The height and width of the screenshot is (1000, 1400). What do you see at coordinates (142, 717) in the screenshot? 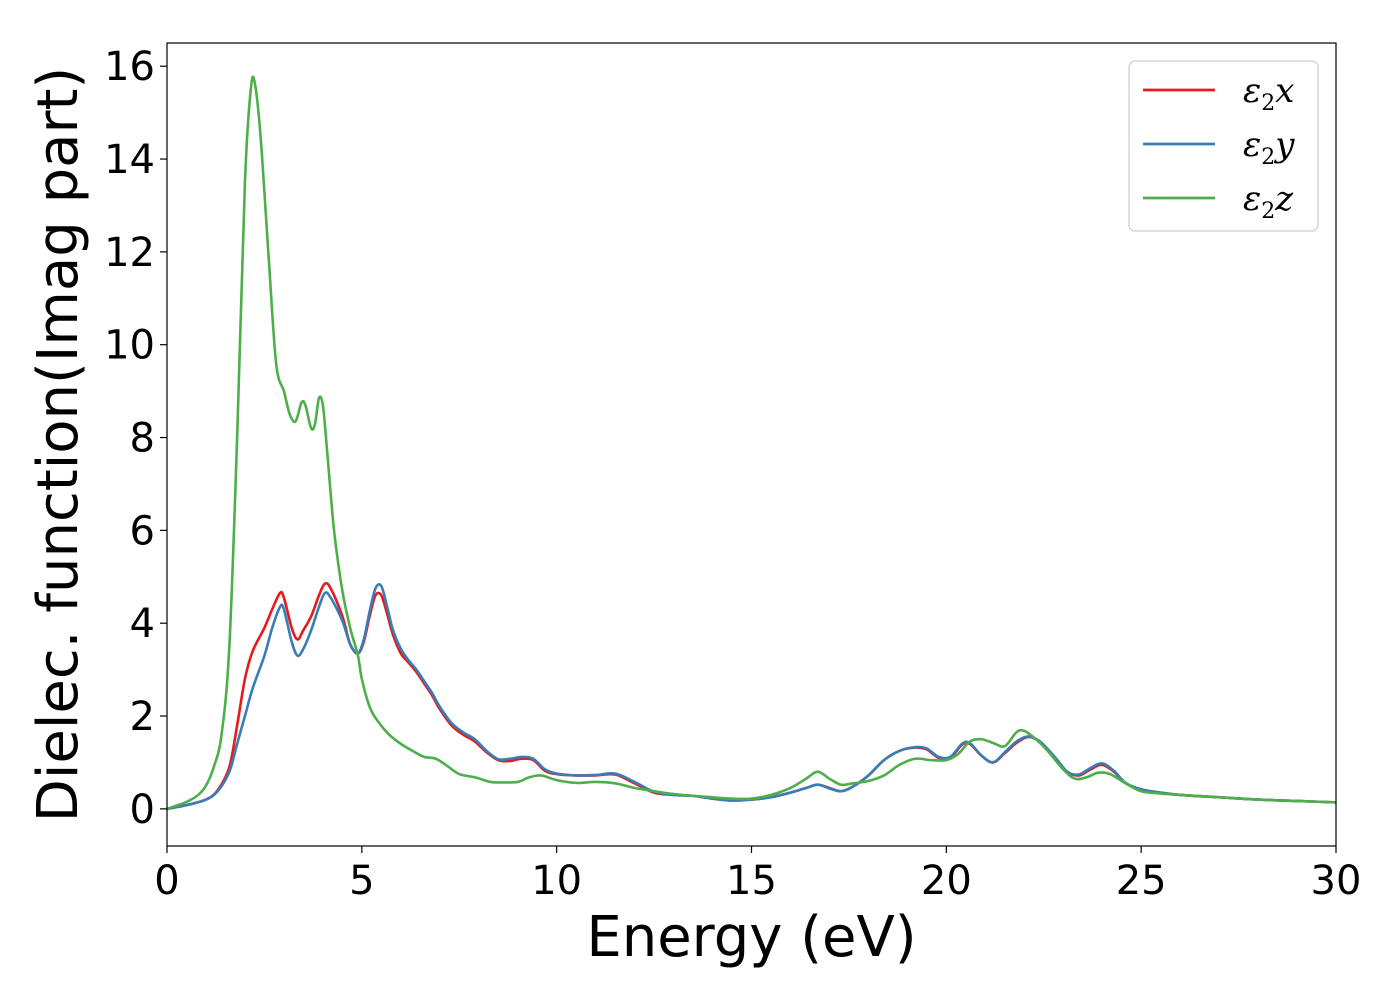
I see `y-tick-label: 2` at bounding box center [142, 717].